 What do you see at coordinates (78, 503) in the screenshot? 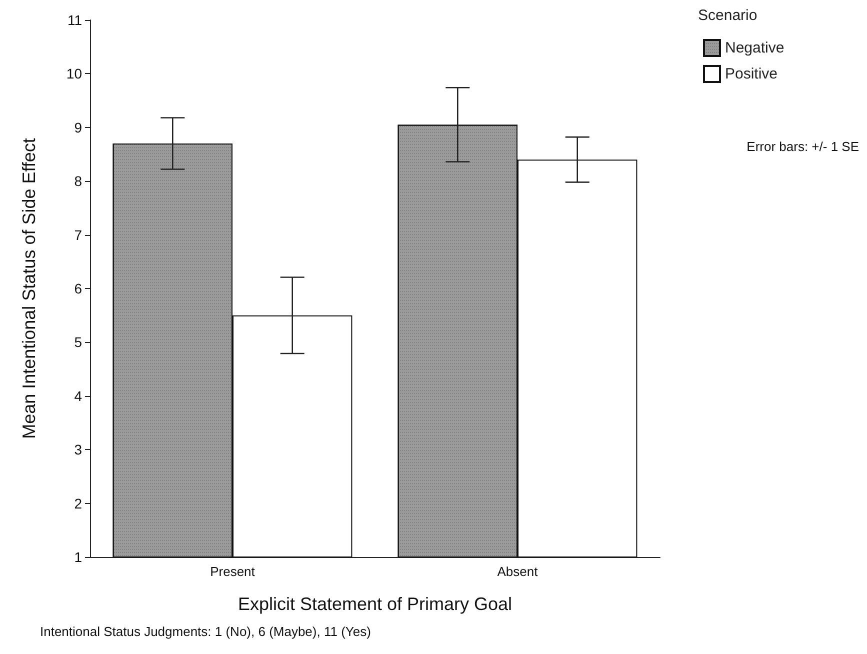
I see `y-tick-label: 2` at bounding box center [78, 503].